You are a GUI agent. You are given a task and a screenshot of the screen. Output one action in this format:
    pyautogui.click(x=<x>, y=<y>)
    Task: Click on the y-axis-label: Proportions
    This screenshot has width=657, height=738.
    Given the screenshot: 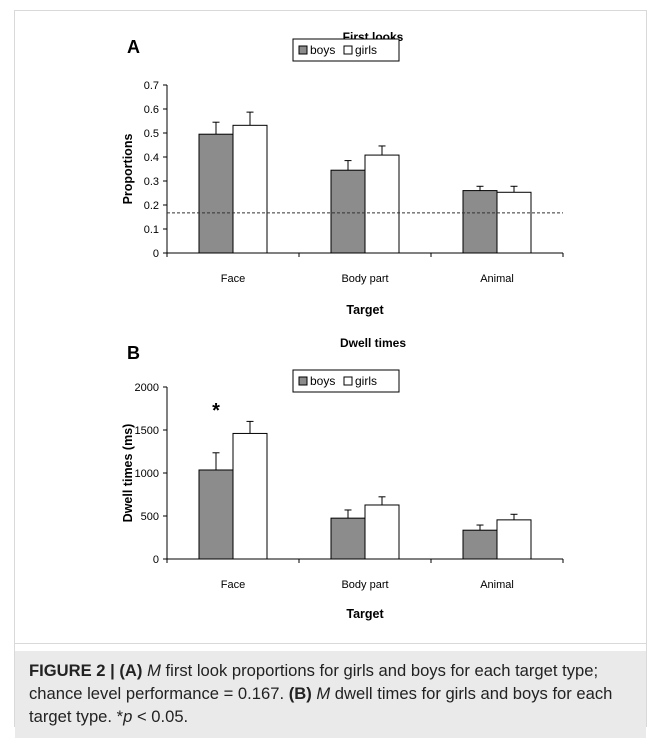 What is the action you would take?
    pyautogui.click(x=128, y=169)
    